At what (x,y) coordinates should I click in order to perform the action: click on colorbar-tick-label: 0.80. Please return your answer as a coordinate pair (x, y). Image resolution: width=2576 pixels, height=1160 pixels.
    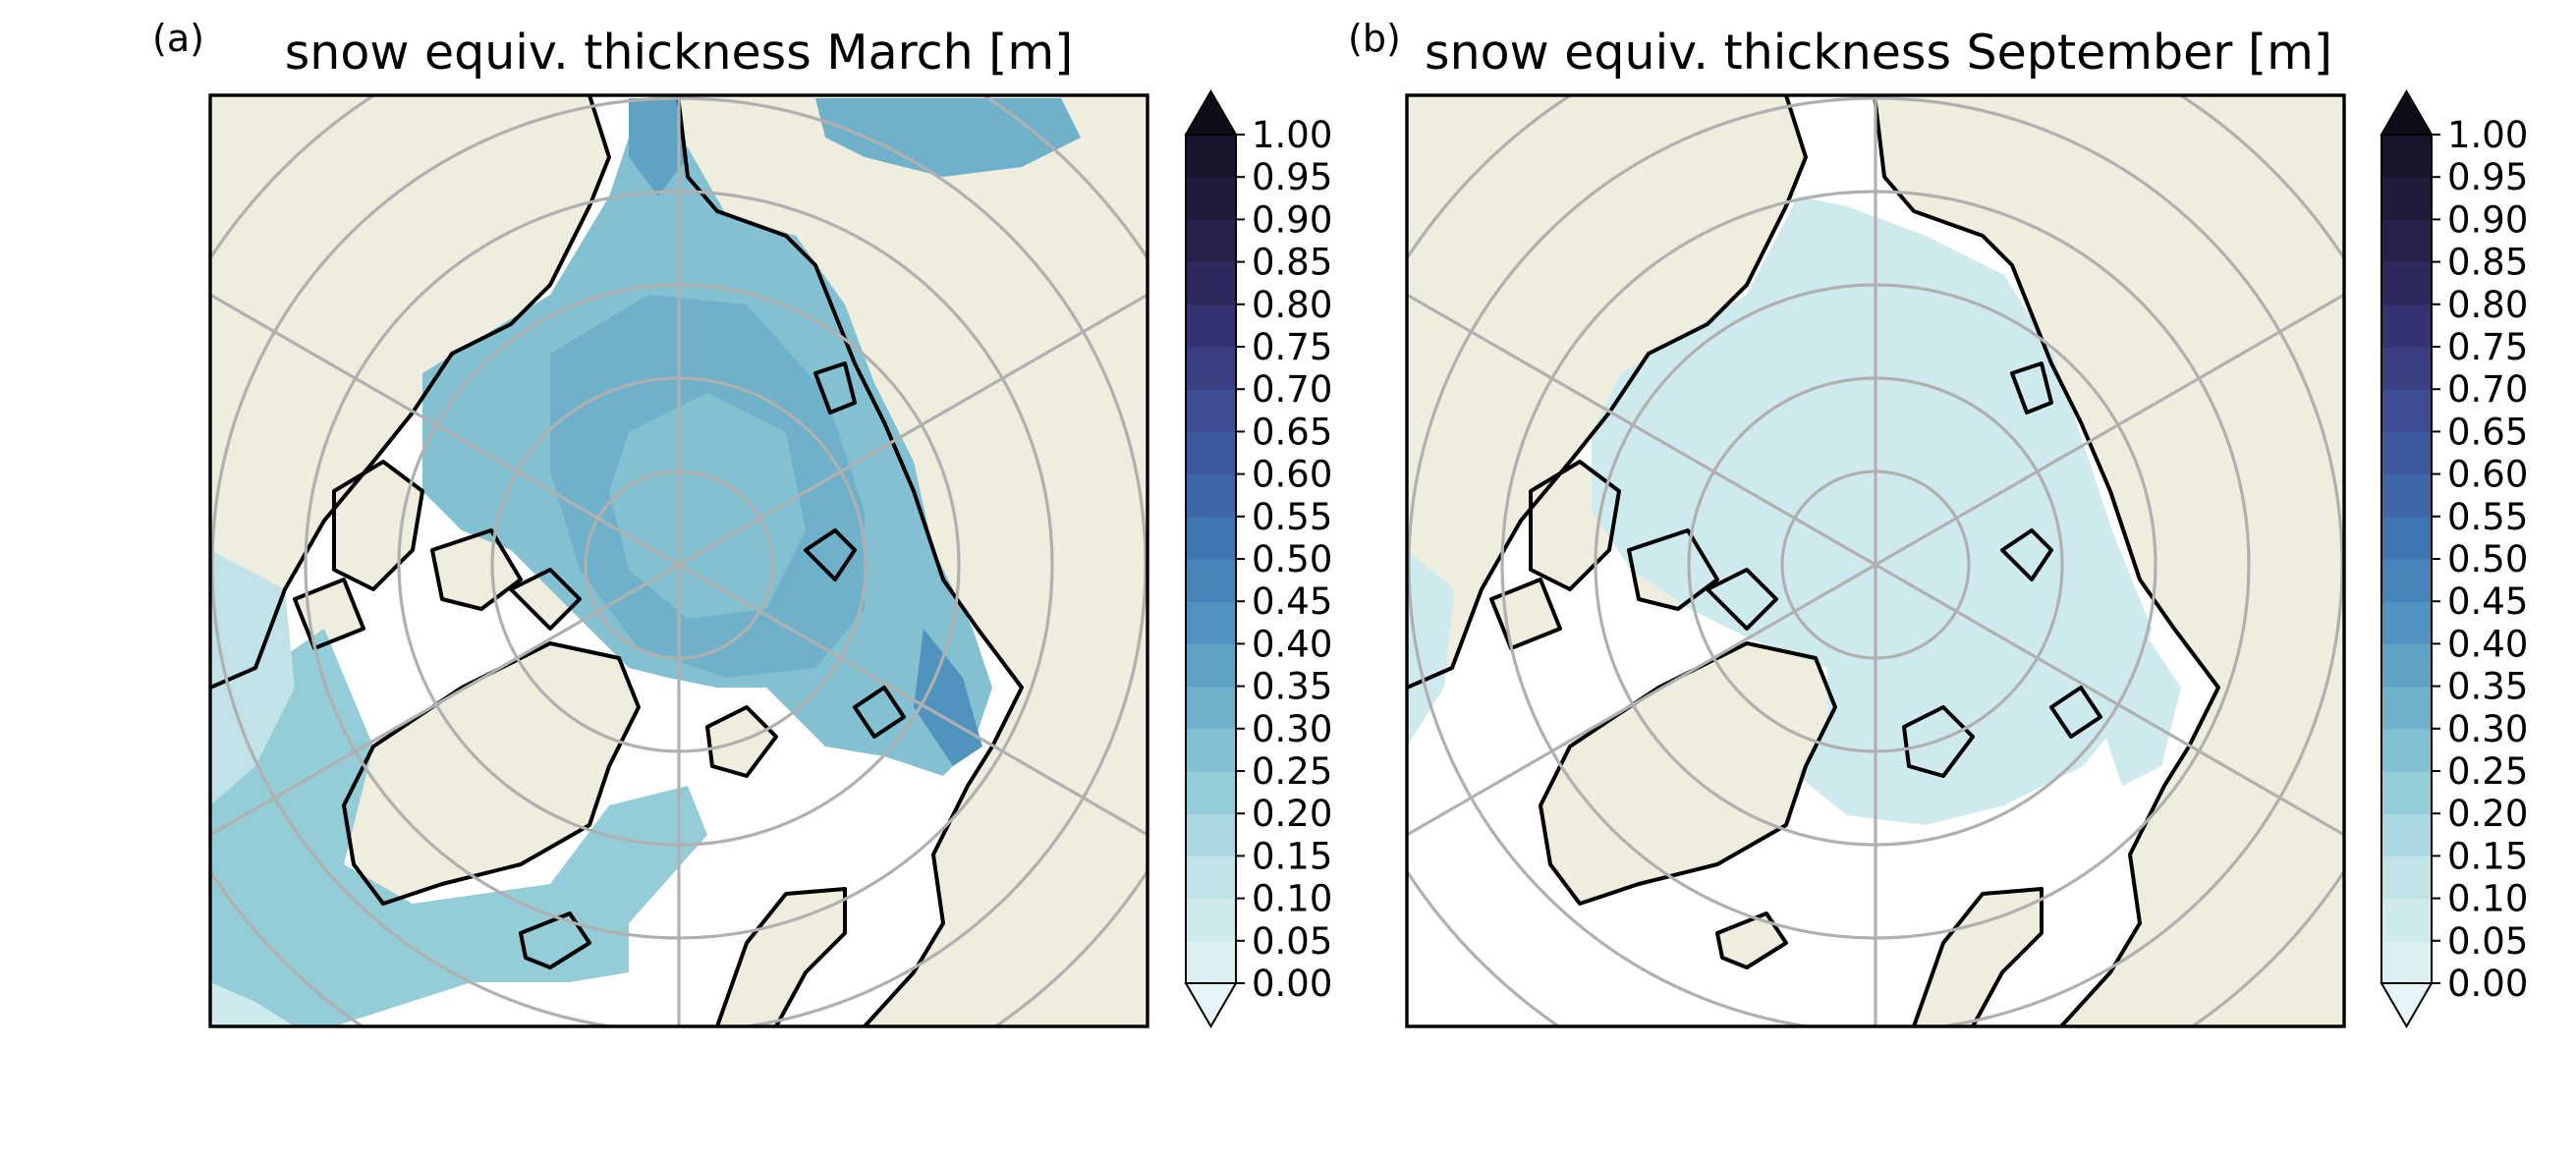
    Looking at the image, I should click on (2487, 305).